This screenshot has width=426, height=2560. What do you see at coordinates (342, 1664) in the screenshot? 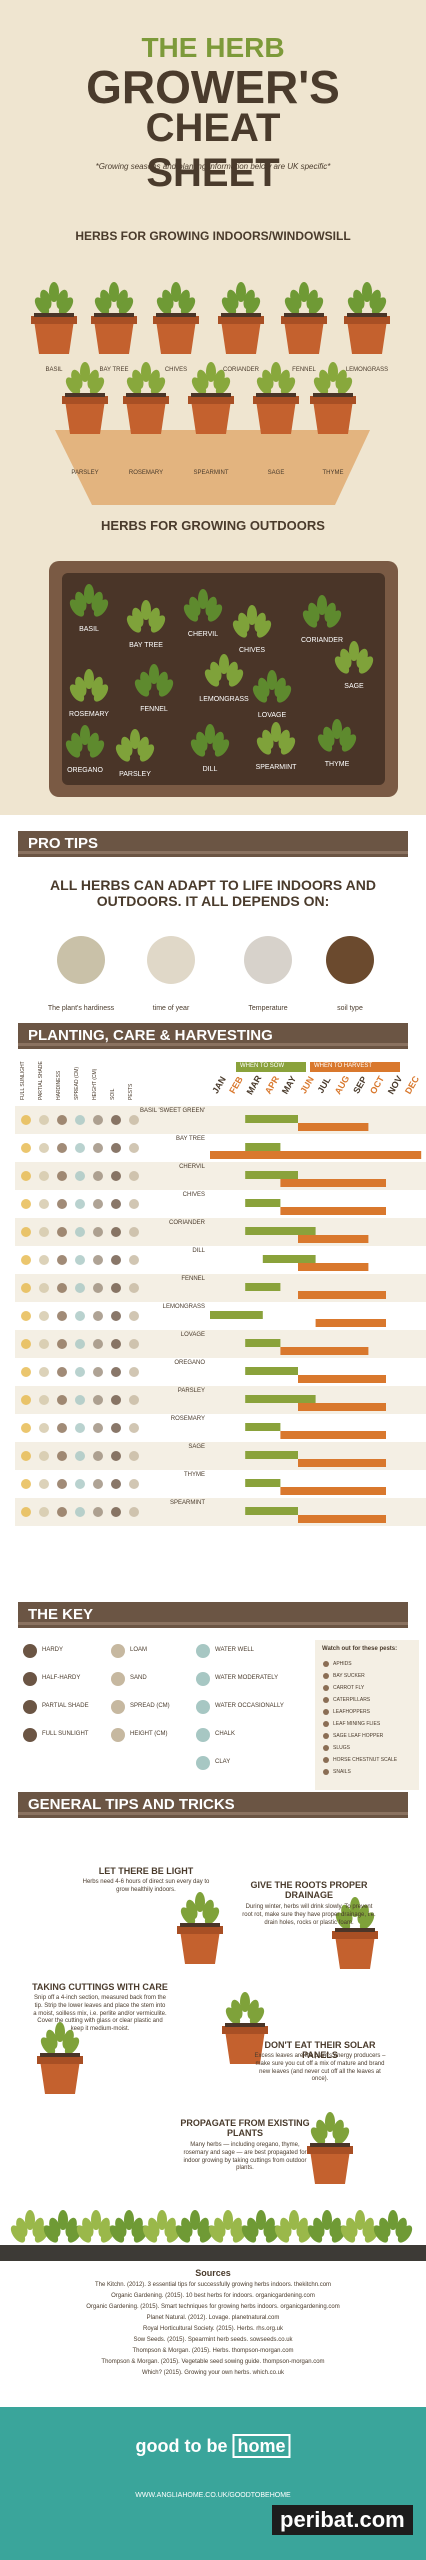
I see `pest-label: APHIDS` at bounding box center [342, 1664].